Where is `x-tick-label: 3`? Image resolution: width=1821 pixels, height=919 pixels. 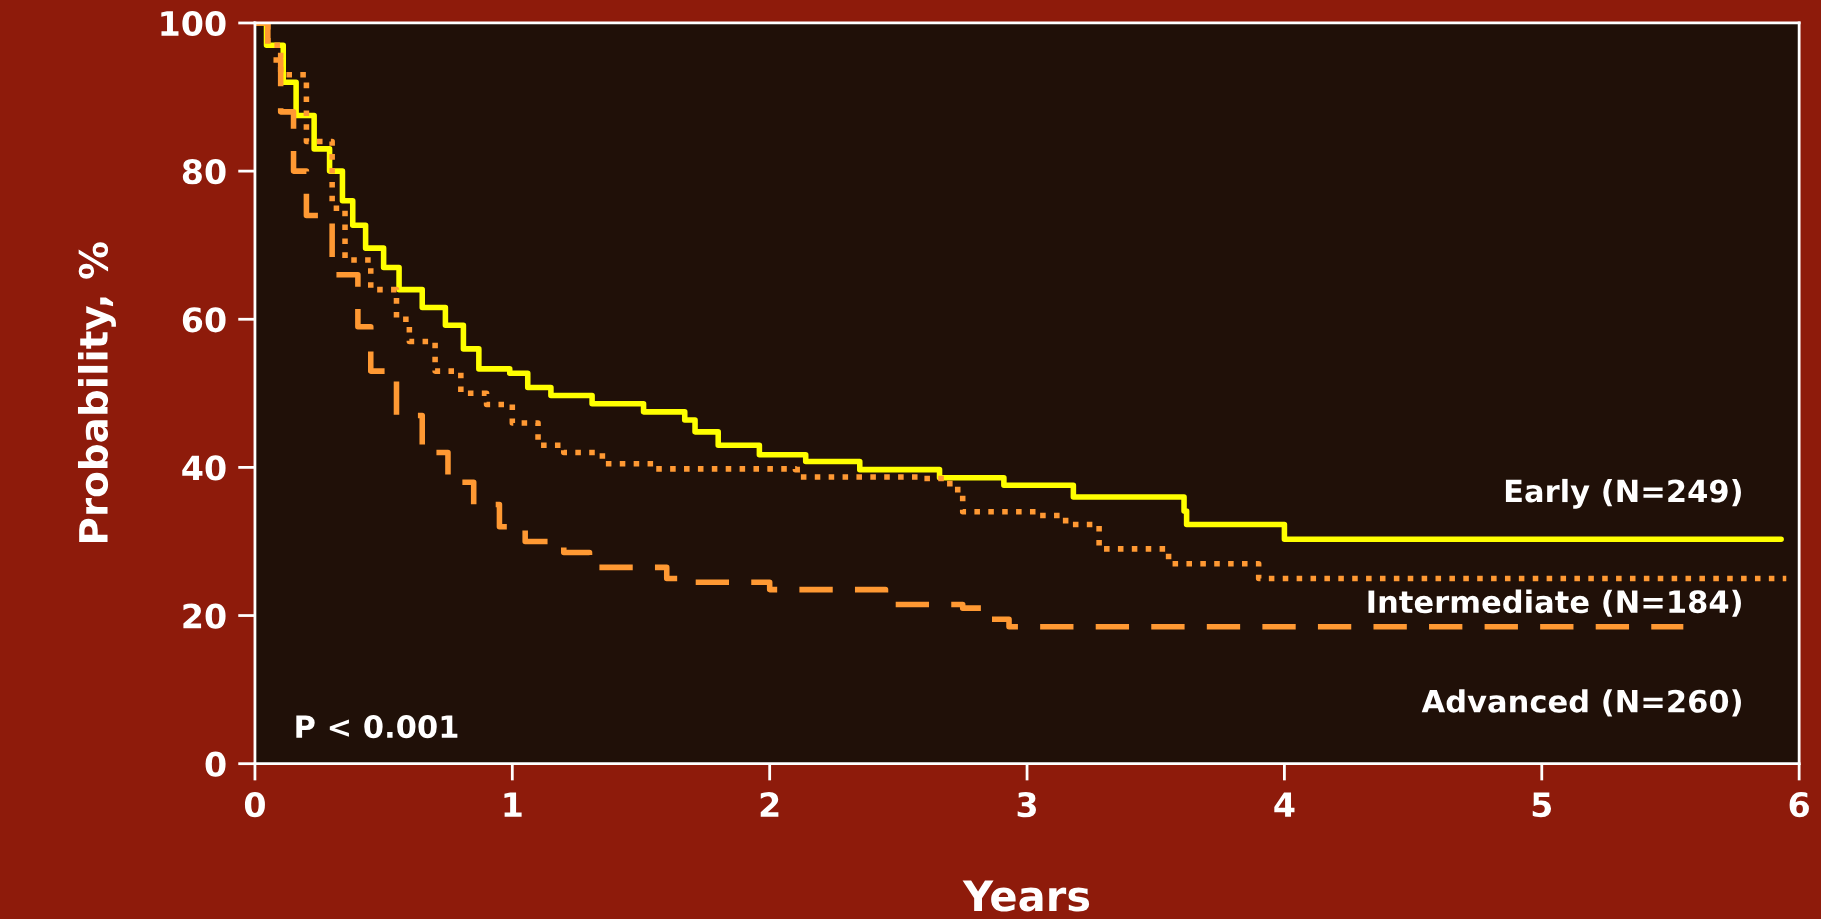
x-tick-label: 3 is located at coordinates (1026, 805).